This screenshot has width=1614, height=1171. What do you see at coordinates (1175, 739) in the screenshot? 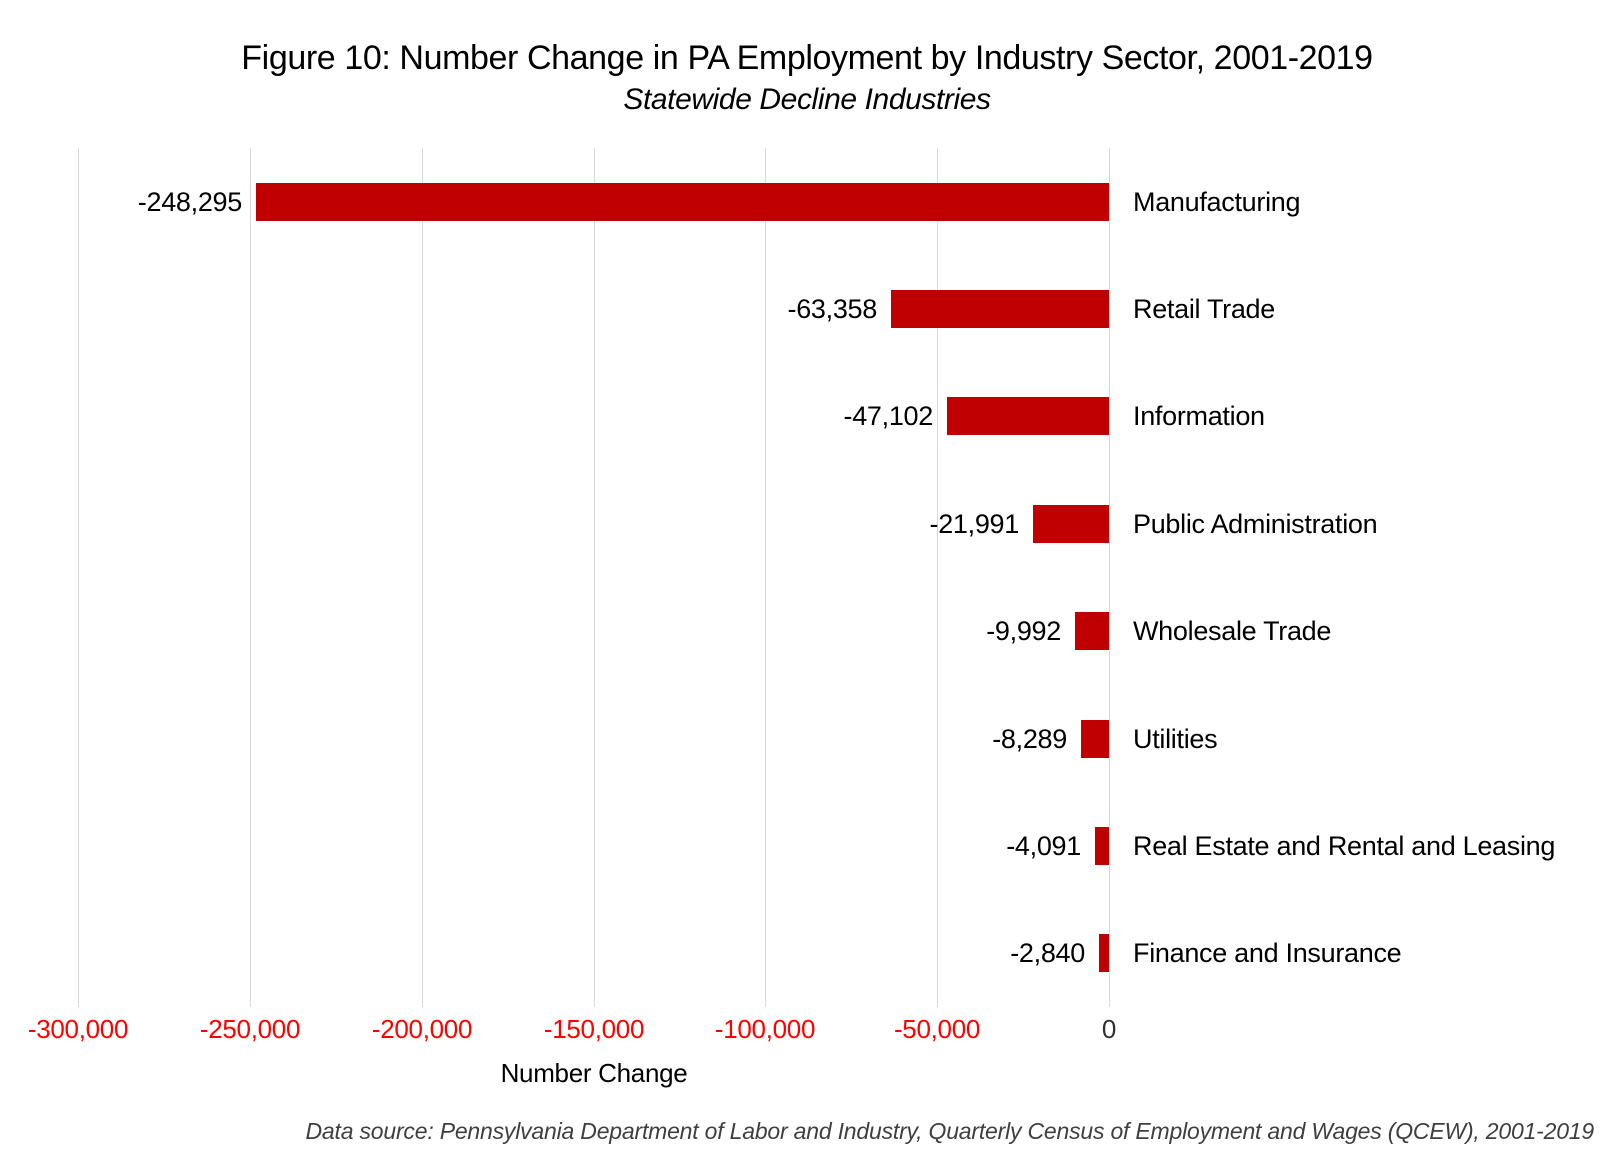
I see `category-label-utilities: Utilities` at bounding box center [1175, 739].